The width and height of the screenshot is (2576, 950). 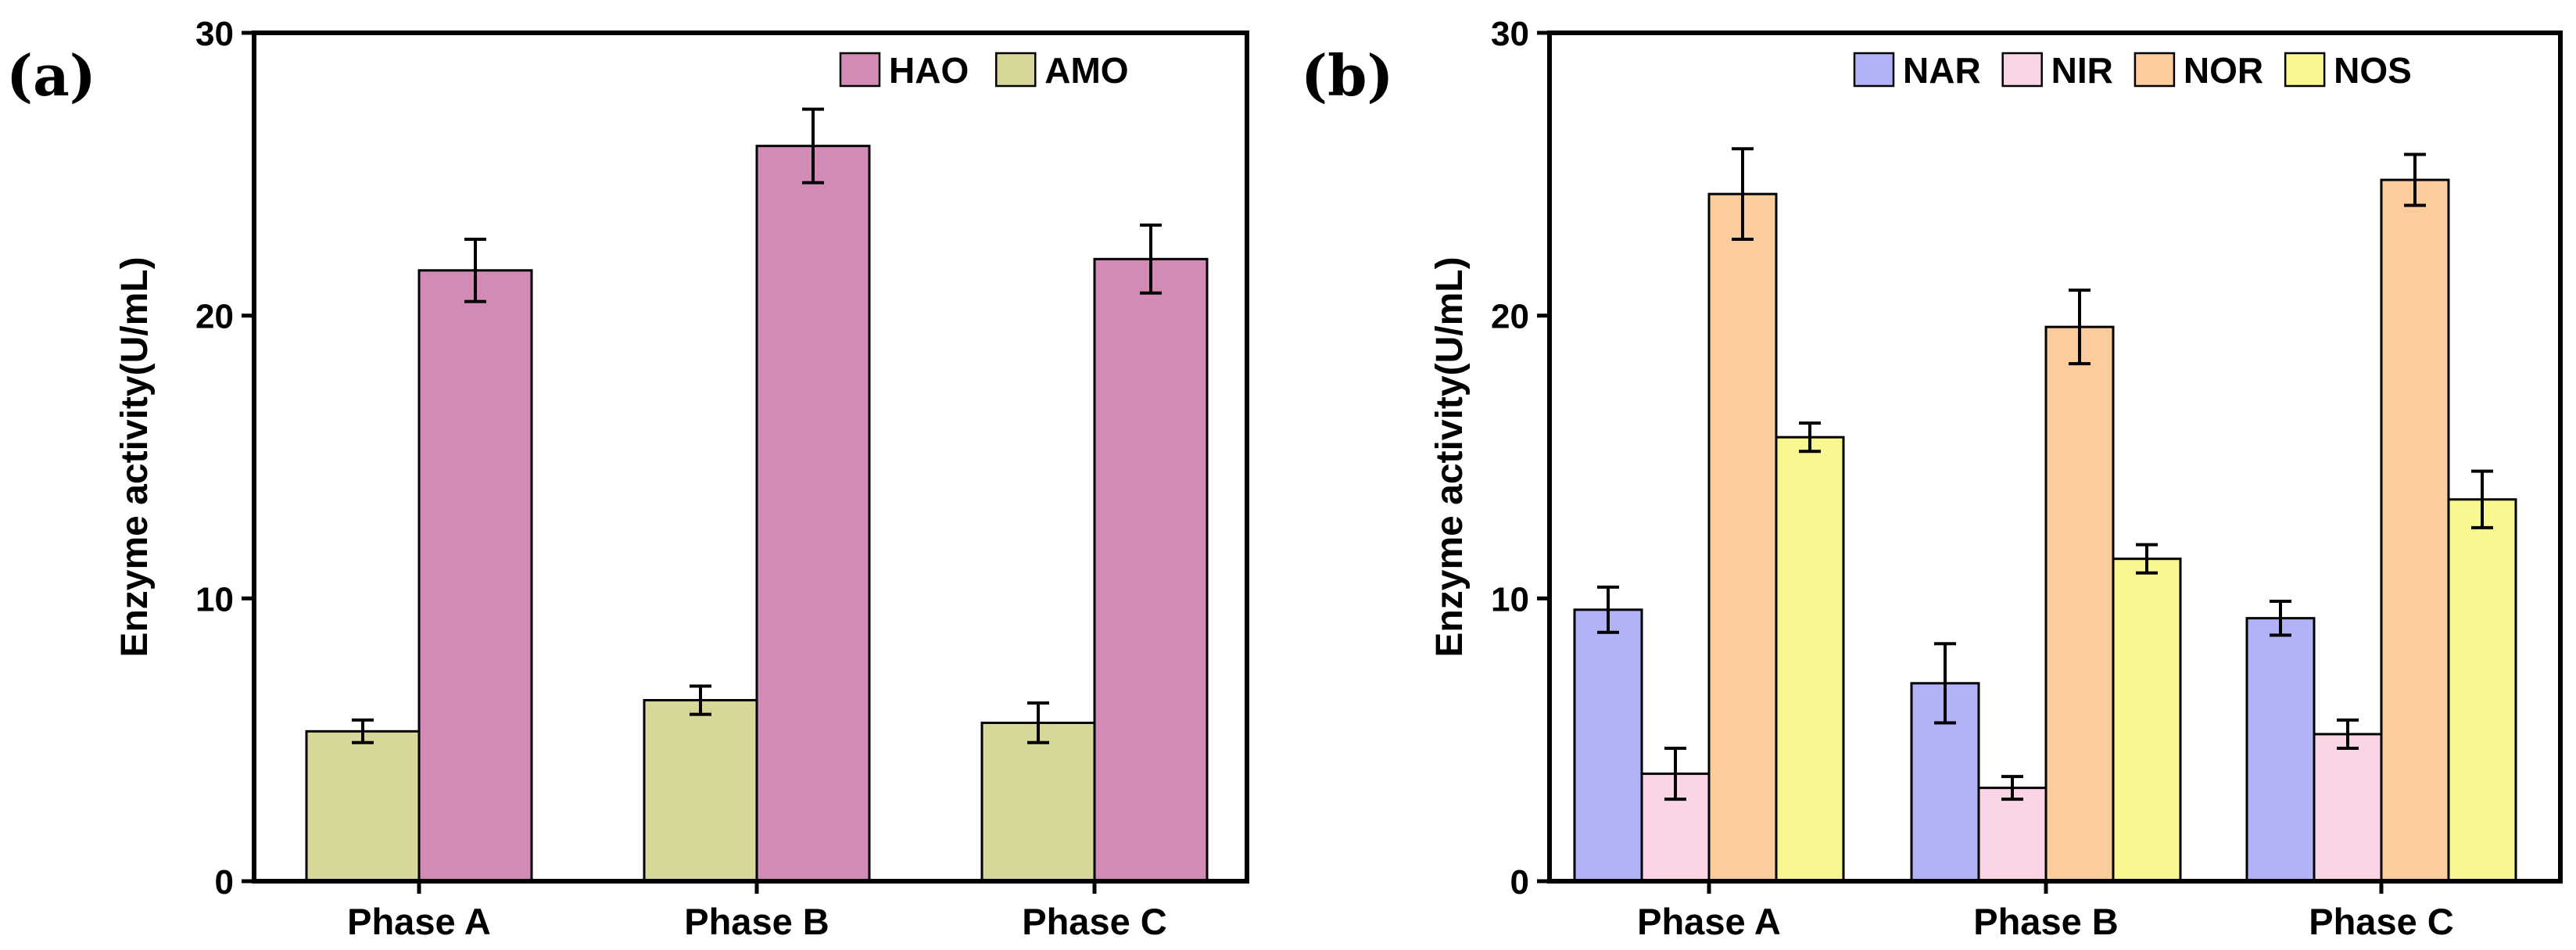 What do you see at coordinates (2373, 70) in the screenshot?
I see `legend-label-nos: NOS` at bounding box center [2373, 70].